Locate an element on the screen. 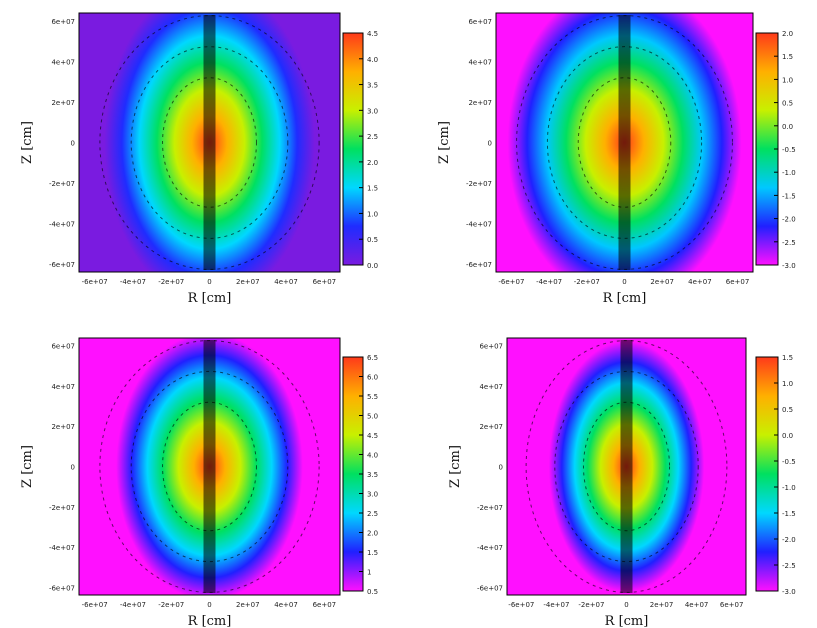 This screenshot has height=628, width=817. x-tick-labels-top-right: -6e+07 -4e+07 -2e+07 0 2e+07 4e+07 6e+07 is located at coordinates (623, 282).